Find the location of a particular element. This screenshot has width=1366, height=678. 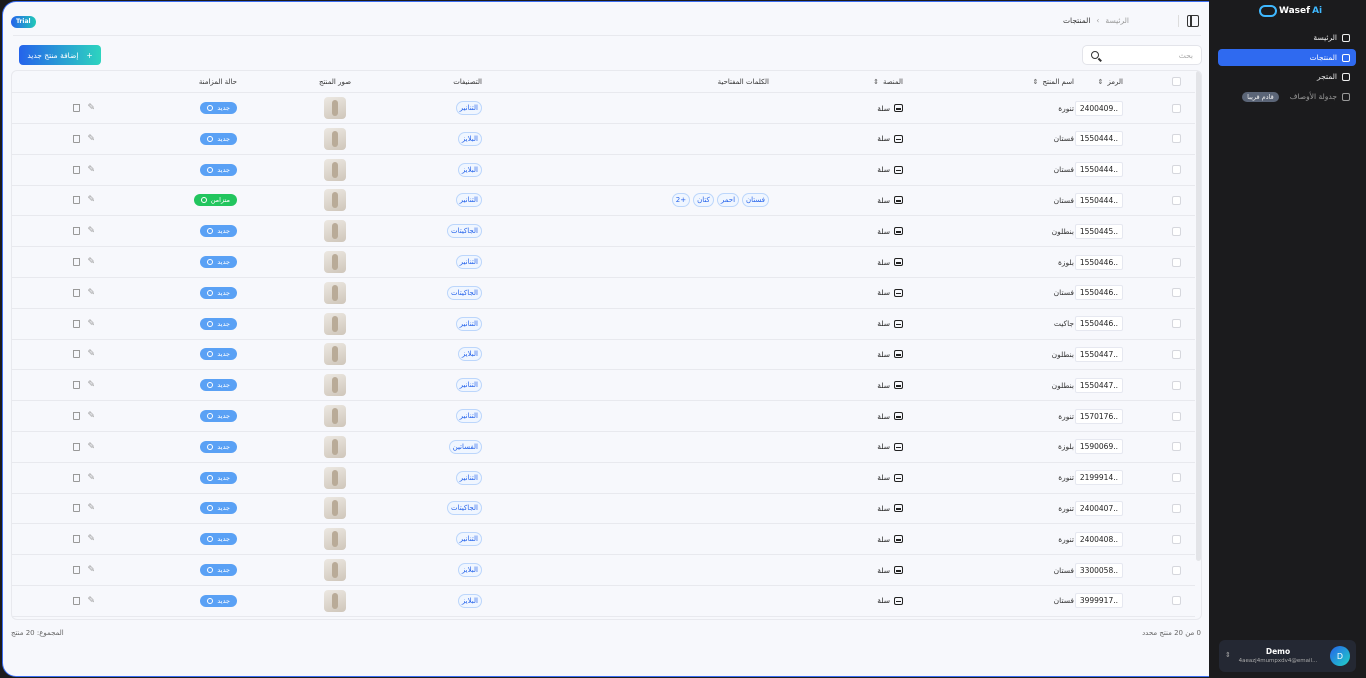

search-box is located at coordinates (1142, 55).